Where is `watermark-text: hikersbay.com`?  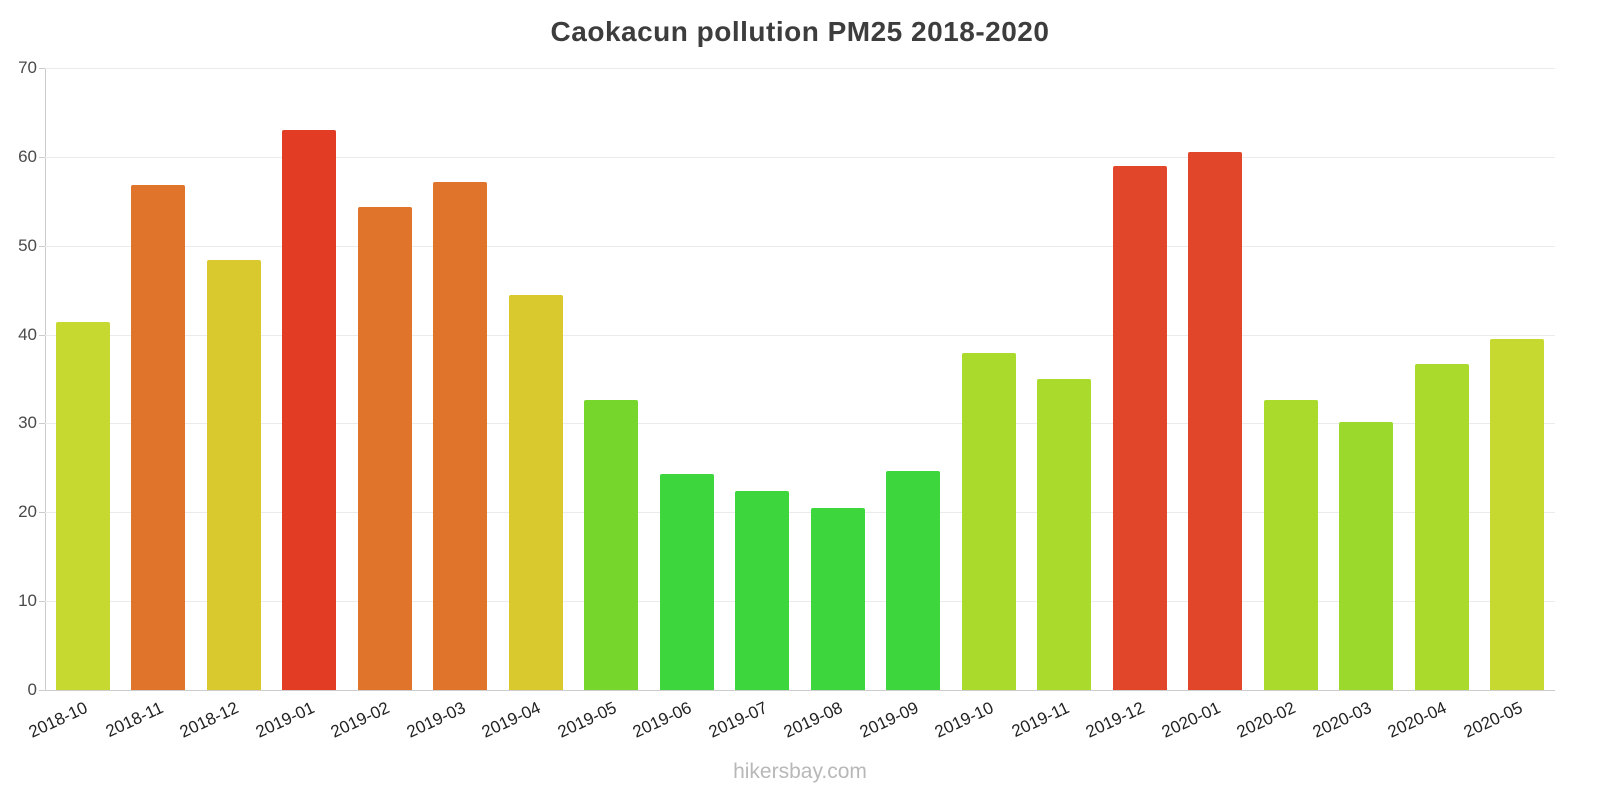 watermark-text: hikersbay.com is located at coordinates (800, 771).